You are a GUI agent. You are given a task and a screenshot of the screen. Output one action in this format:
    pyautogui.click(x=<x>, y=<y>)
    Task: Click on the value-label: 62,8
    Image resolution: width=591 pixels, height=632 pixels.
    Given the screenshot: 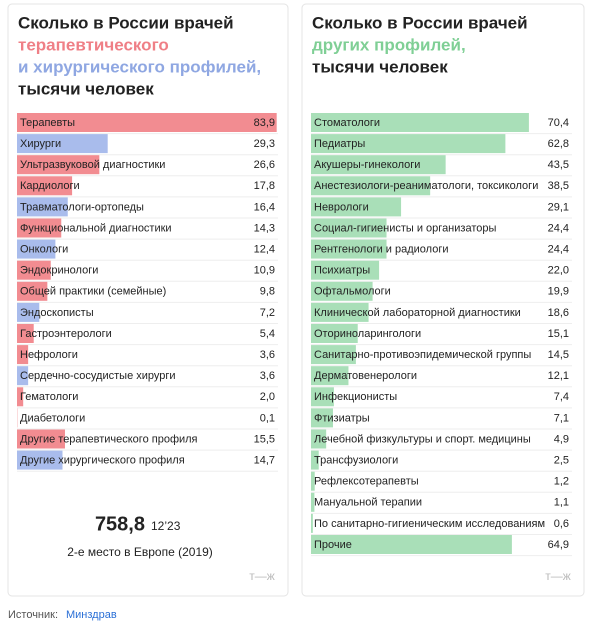 What is the action you would take?
    pyautogui.click(x=558, y=144)
    